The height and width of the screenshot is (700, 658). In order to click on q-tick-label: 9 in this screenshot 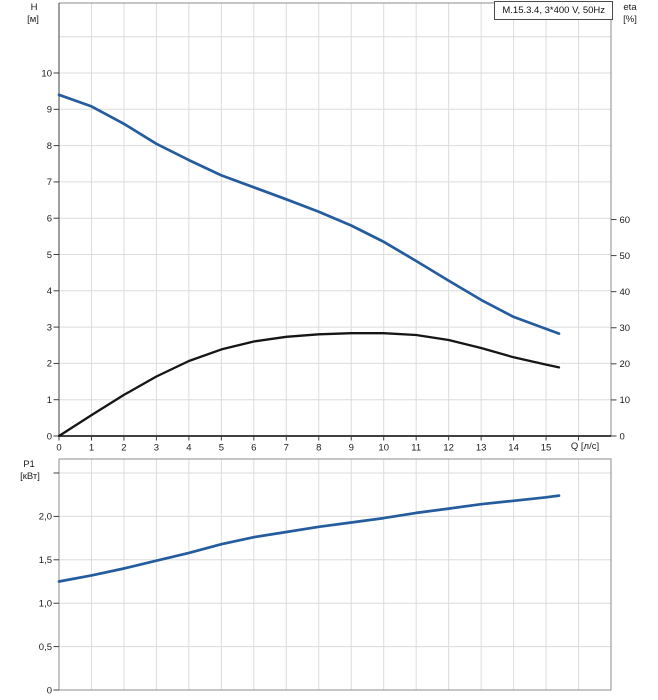, I will do `click(351, 448)`.